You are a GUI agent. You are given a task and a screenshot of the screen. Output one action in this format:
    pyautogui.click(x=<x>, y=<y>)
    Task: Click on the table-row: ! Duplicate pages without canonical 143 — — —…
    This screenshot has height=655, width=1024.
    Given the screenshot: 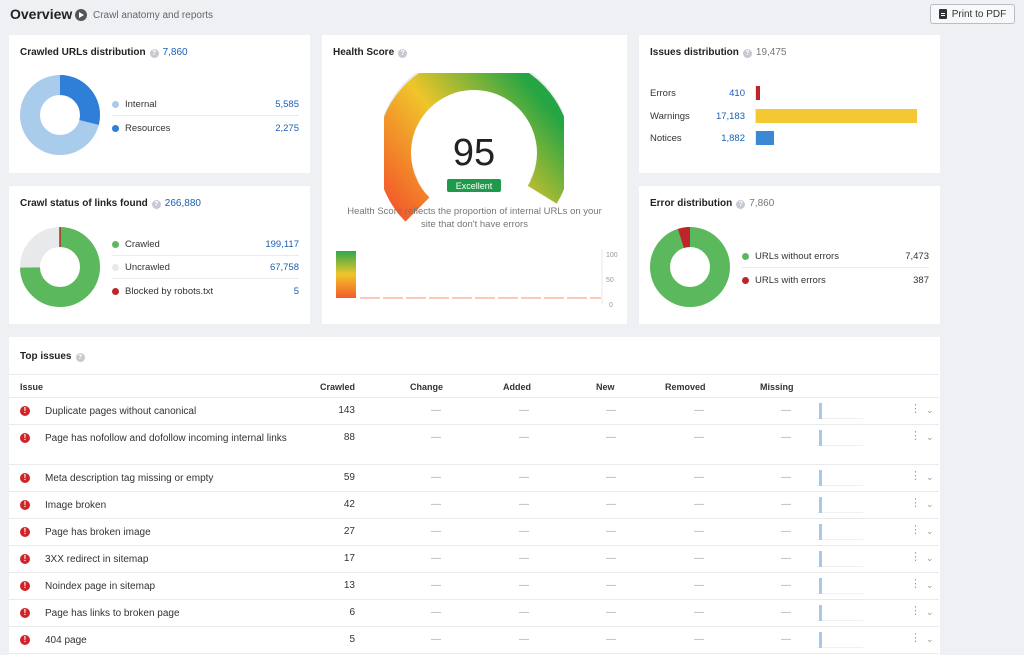 What is the action you would take?
    pyautogui.click(x=474, y=411)
    